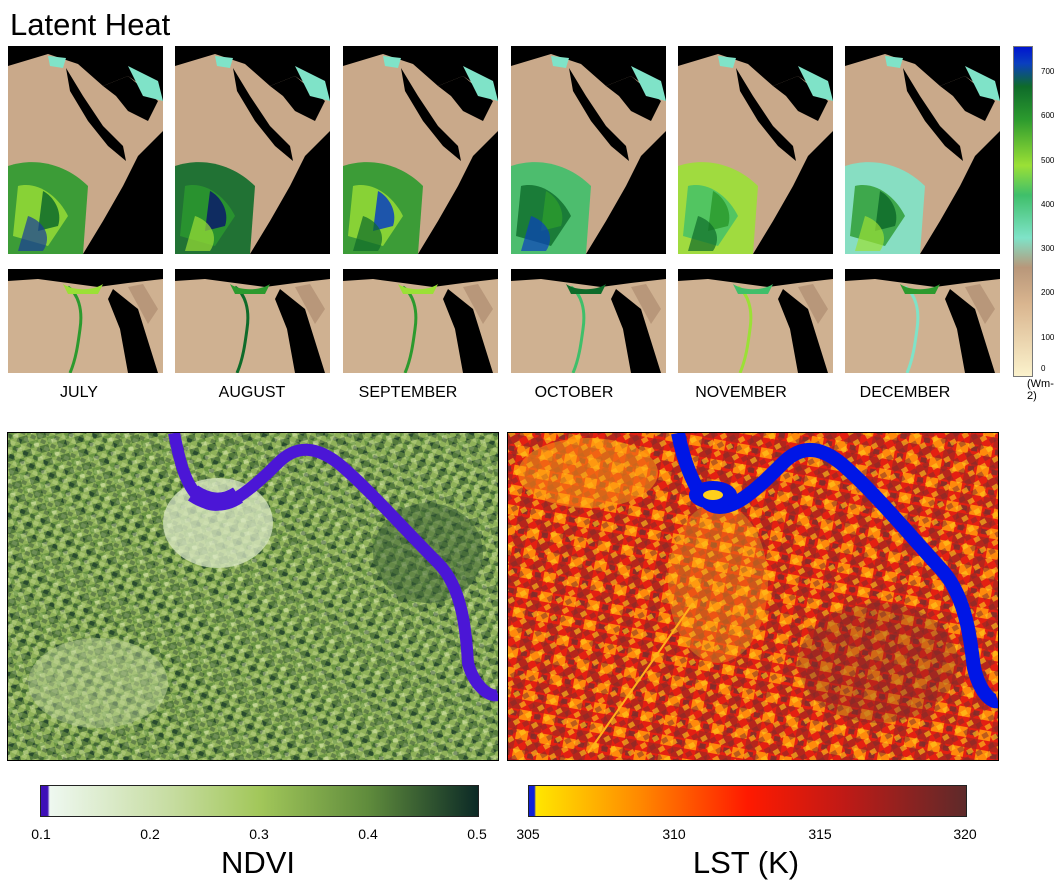 Image resolution: width=1062 pixels, height=895 pixels. What do you see at coordinates (1040, 390) in the screenshot?
I see `latent-heat-unit: (Wm-2)` at bounding box center [1040, 390].